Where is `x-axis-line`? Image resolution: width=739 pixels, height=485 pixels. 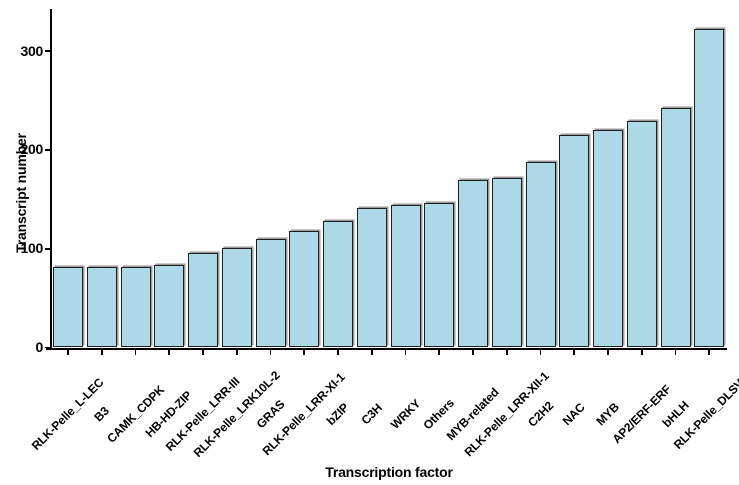
x-axis-line is located at coordinates (386, 348).